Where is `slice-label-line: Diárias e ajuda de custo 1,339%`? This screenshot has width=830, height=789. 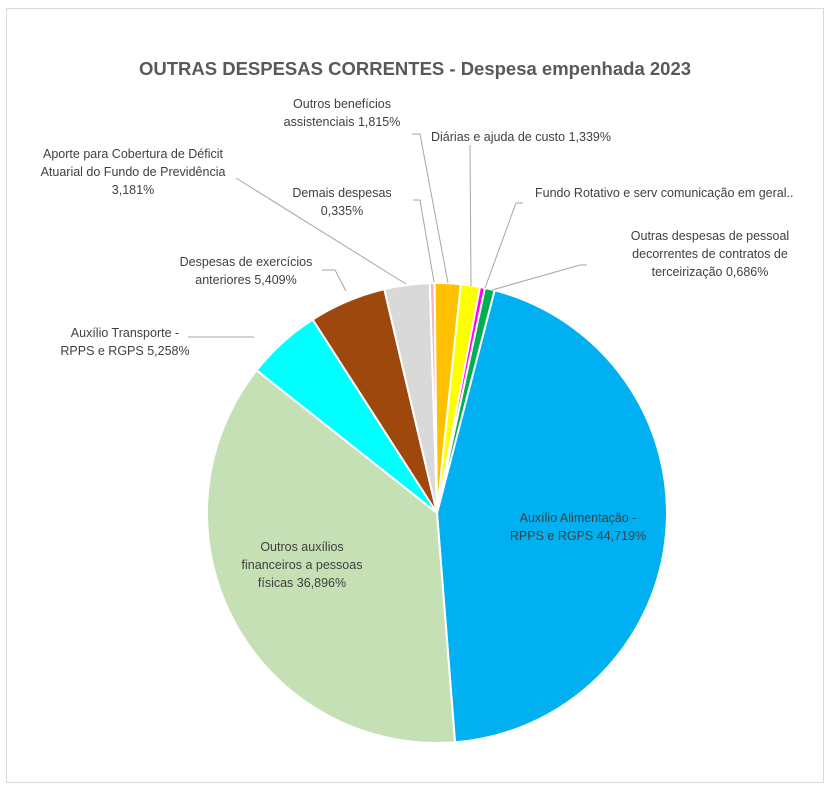
slice-label-line: Diárias e ajuda de custo 1,339% is located at coordinates (521, 137).